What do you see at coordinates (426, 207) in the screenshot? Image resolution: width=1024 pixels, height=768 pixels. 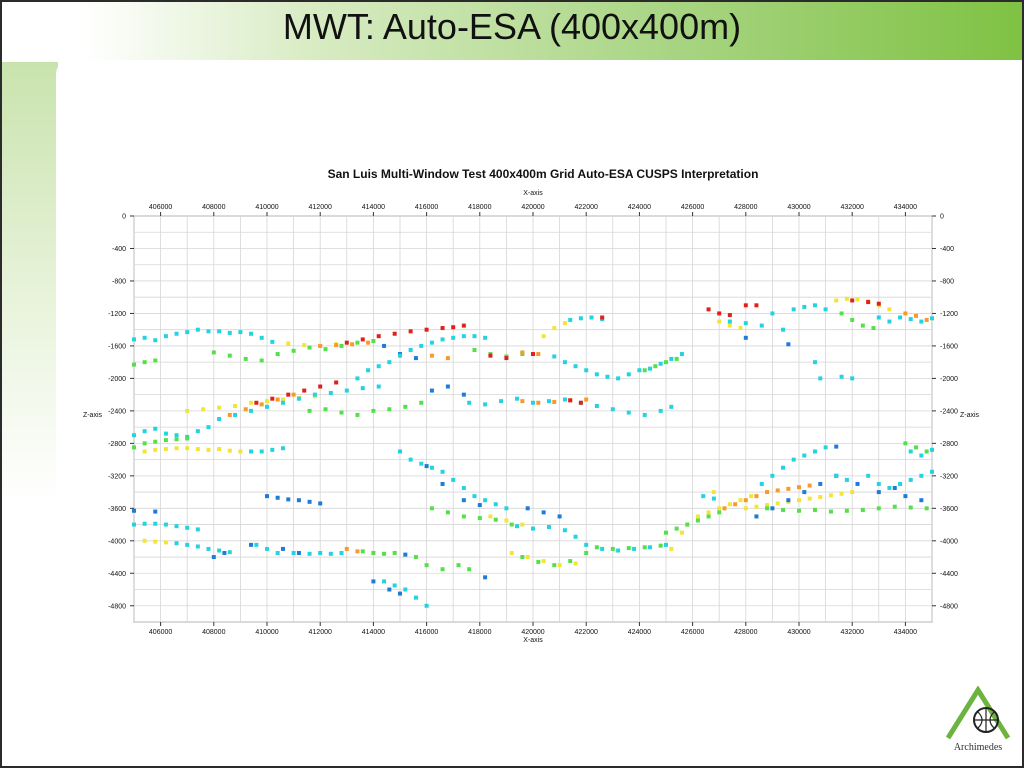 I see `x-tick-label-top: 416000` at bounding box center [426, 207].